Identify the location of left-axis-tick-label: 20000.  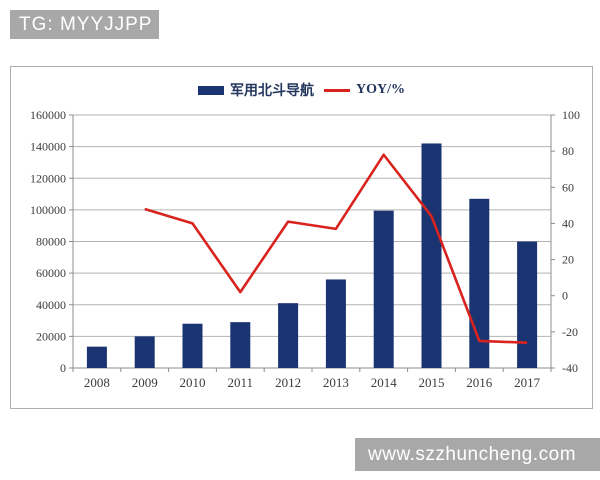
(51, 336).